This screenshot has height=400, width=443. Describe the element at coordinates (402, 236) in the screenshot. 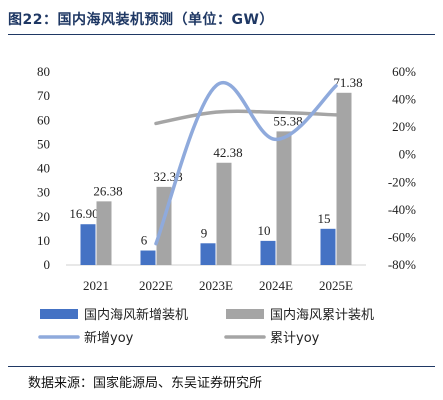

I see `y-right-tick-label: -60%` at that location.